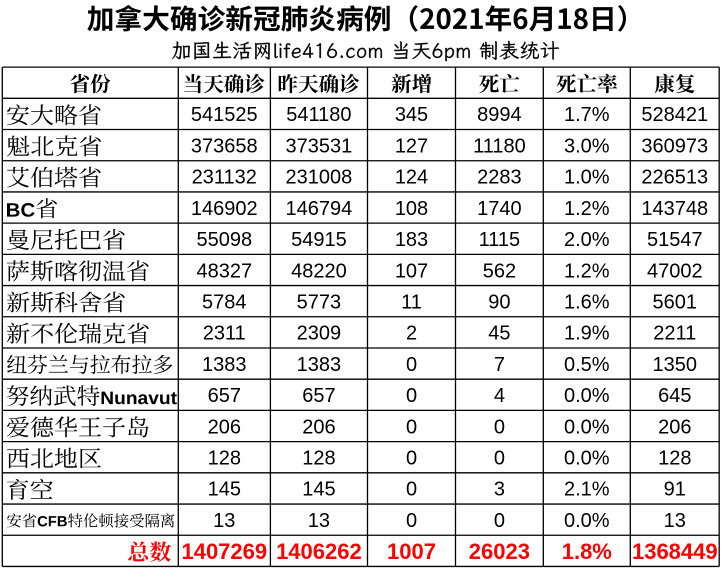 This screenshot has height=582, width=721. Describe the element at coordinates (318, 115) in the screenshot. I see `svg-text: 541180` at that location.